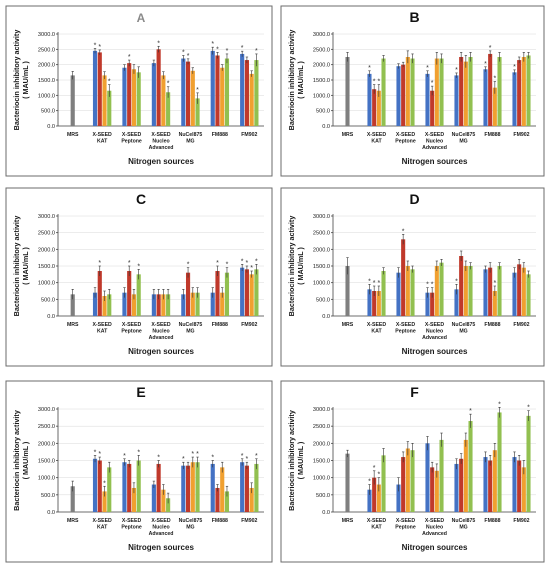 The image size is (550, 570). I want to click on bar-d-c2-s4, so click(412, 292).